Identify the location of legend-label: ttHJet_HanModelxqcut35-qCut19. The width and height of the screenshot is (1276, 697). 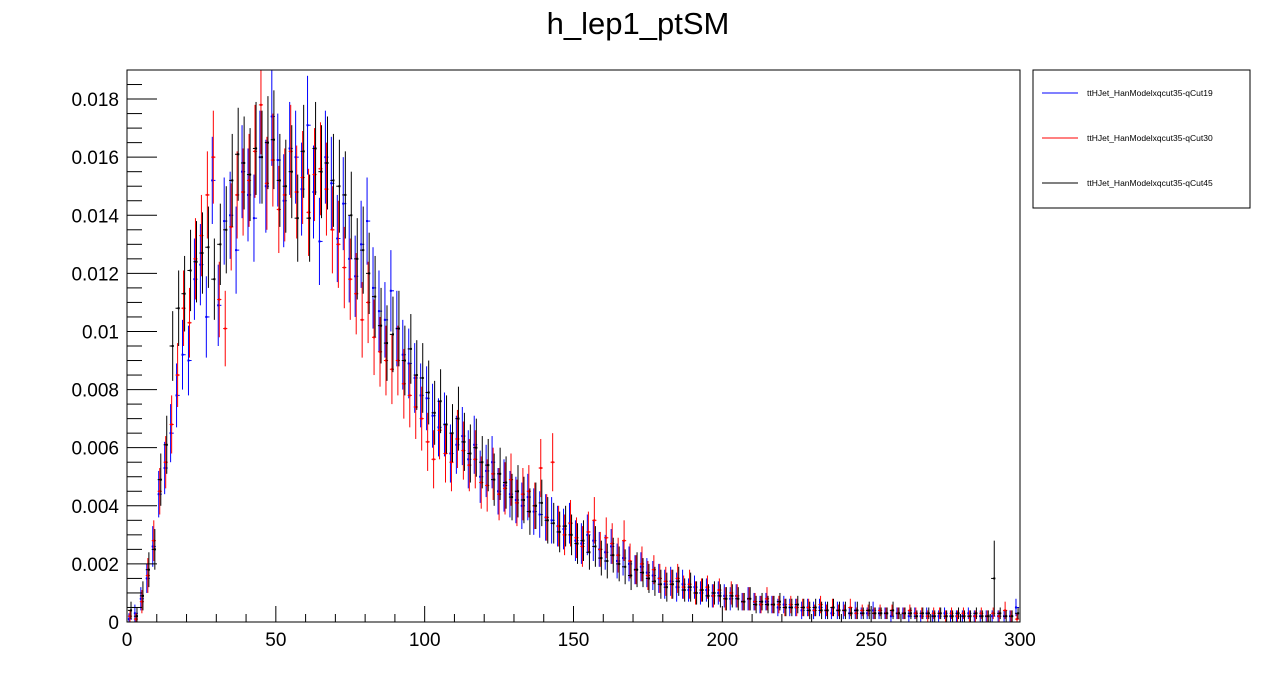
(1150, 93).